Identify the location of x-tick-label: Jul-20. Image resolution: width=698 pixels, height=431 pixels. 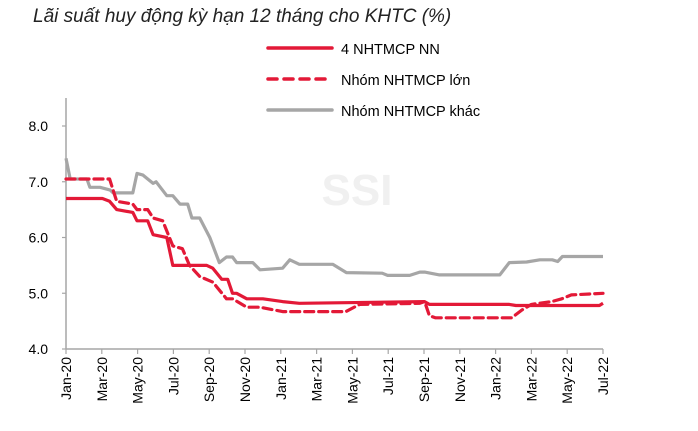
(173, 376).